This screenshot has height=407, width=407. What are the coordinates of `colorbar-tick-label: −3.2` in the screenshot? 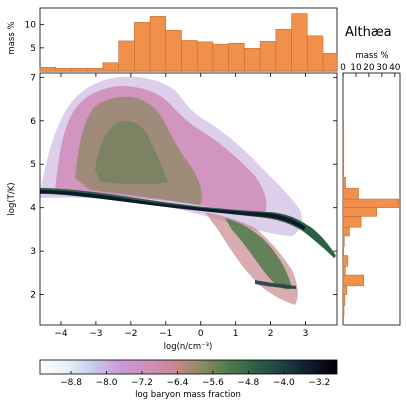 It's located at (319, 383).